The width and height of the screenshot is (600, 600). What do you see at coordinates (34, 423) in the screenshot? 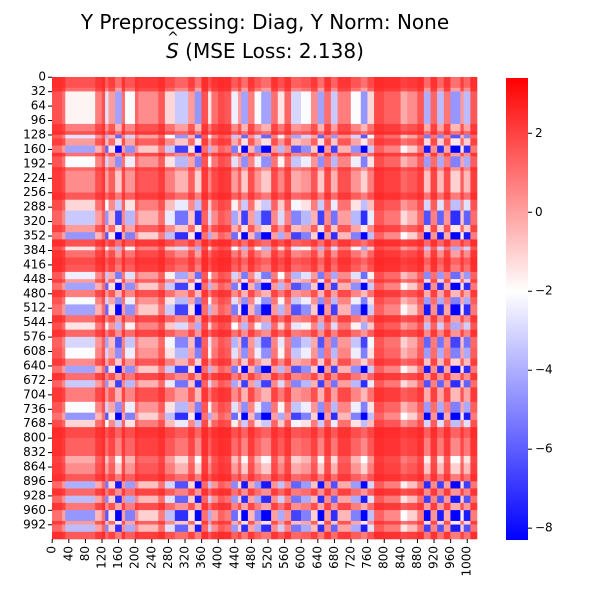
I see `y-tick-label: 768` at bounding box center [34, 423].